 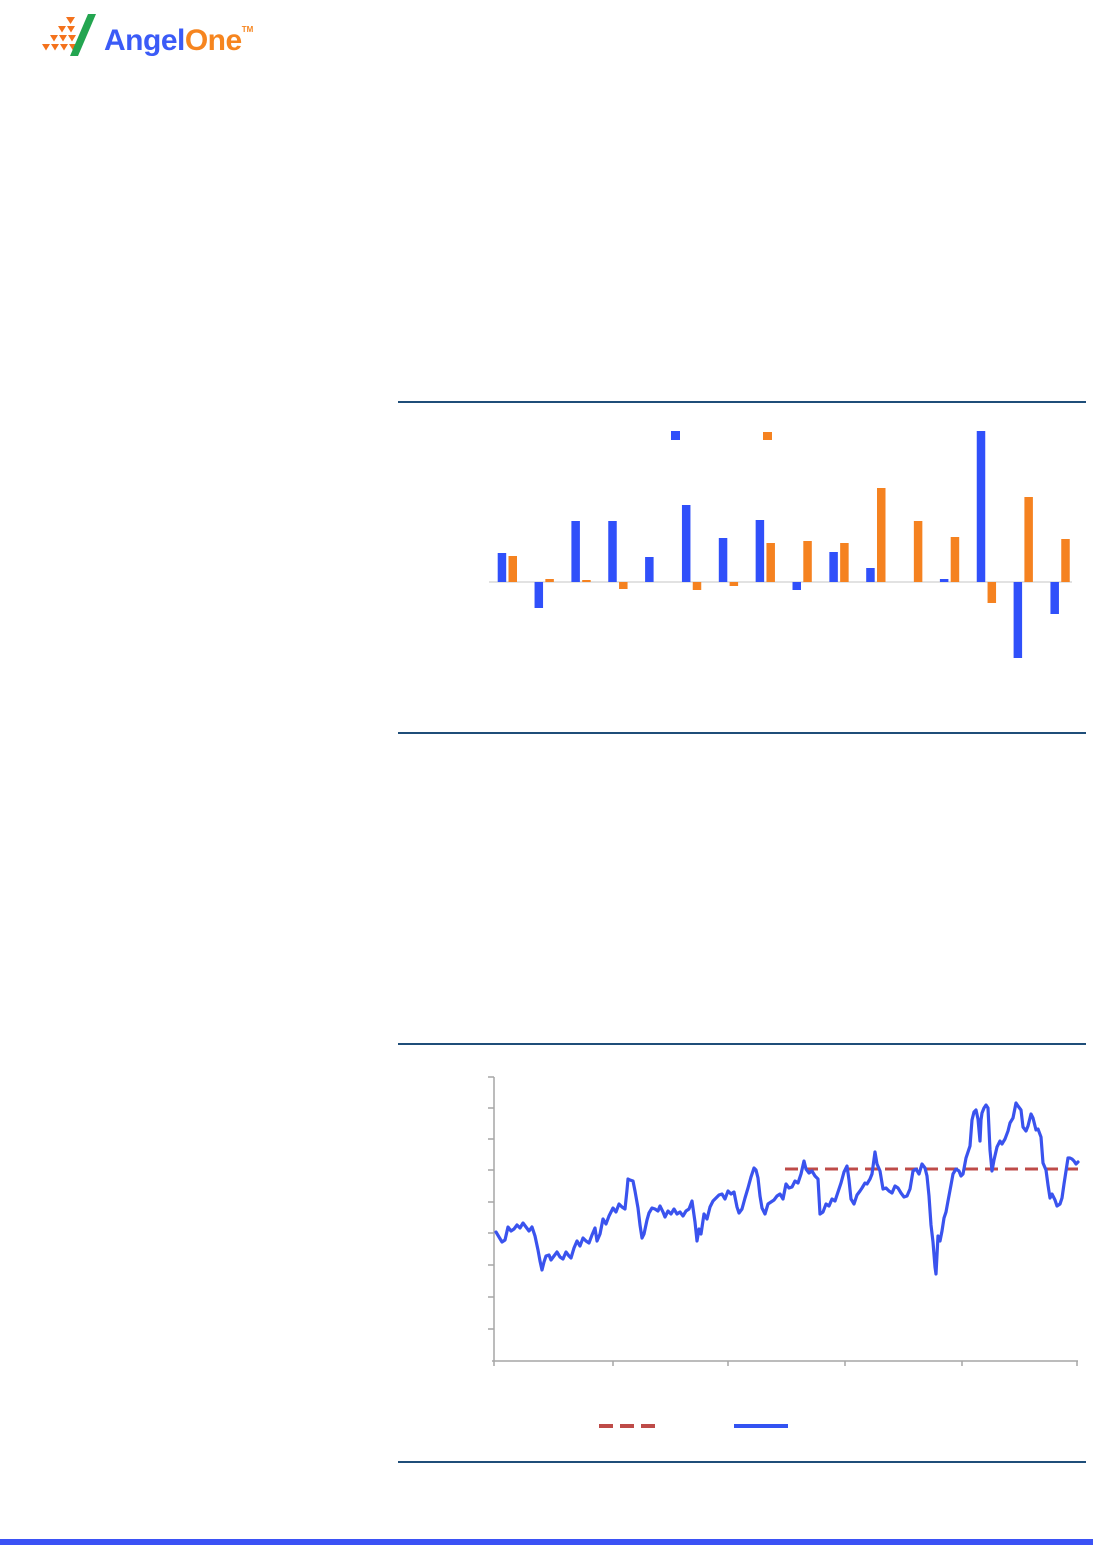 I want to click on logo: AngelOneTM, so click(x=142, y=35).